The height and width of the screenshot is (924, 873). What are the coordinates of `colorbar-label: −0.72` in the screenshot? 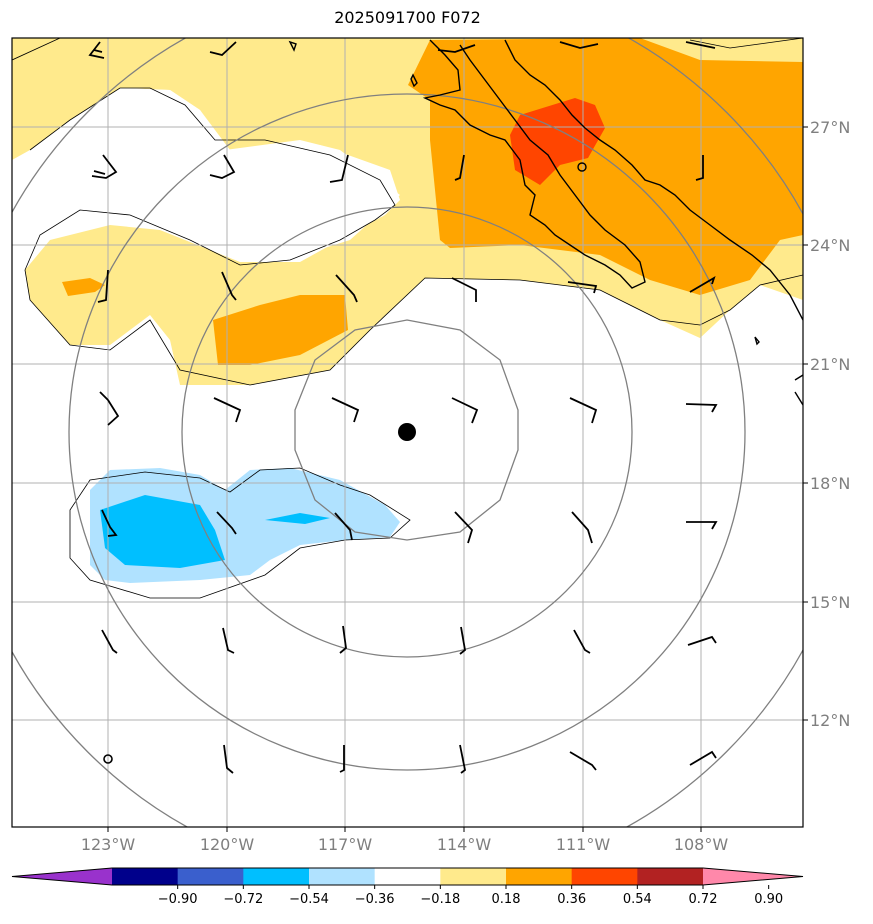 It's located at (243, 899).